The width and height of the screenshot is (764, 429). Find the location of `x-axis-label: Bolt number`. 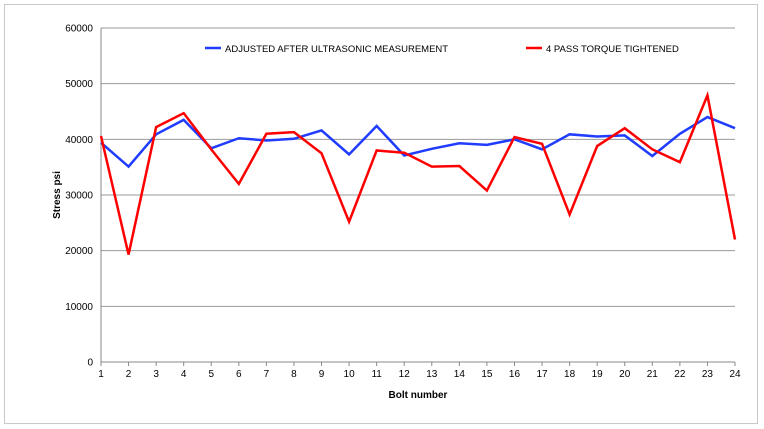

x-axis-label: Bolt number is located at coordinates (418, 395).